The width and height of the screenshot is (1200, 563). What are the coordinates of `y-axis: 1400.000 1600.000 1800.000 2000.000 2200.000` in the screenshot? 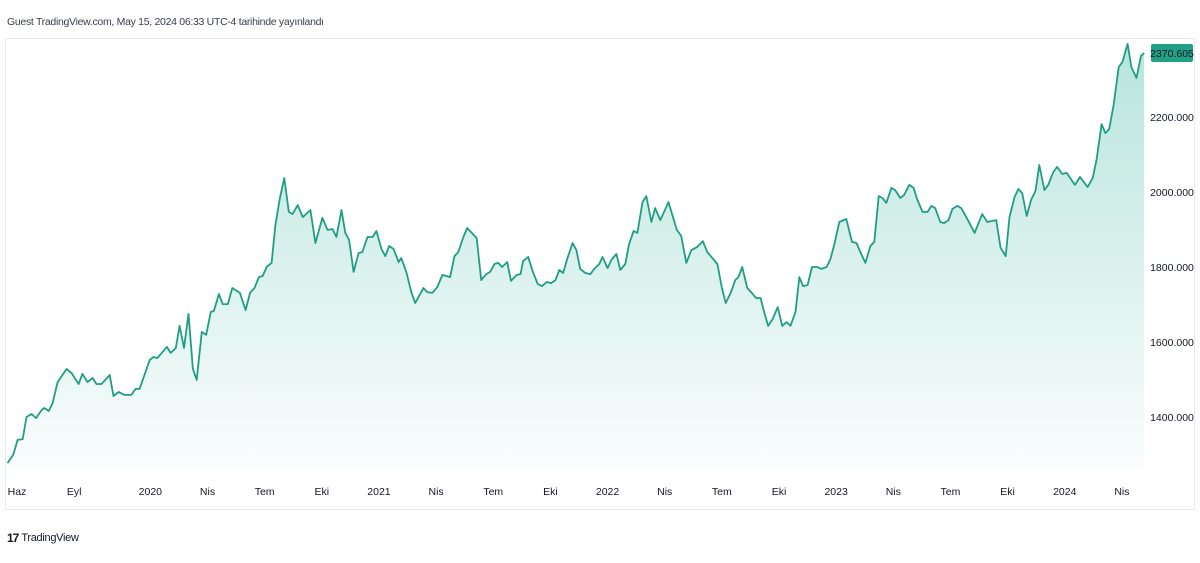 It's located at (1172, 268).